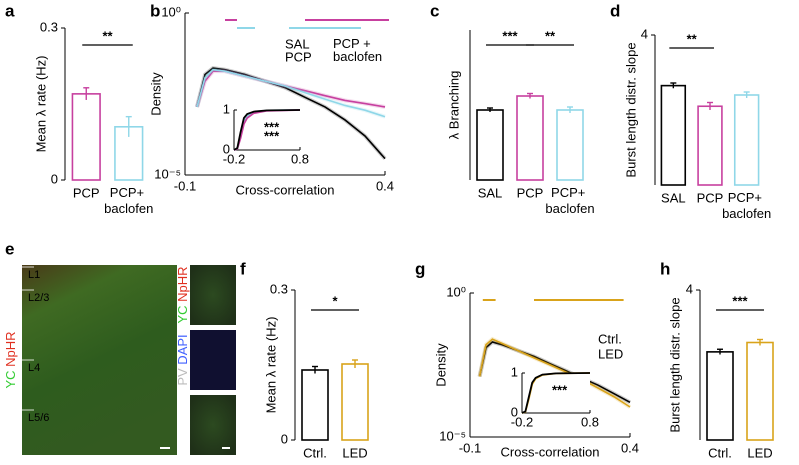 This screenshot has height=465, width=799. Describe the element at coordinates (182, 349) in the screenshot. I see `stain-label-part: DAPI` at that location.